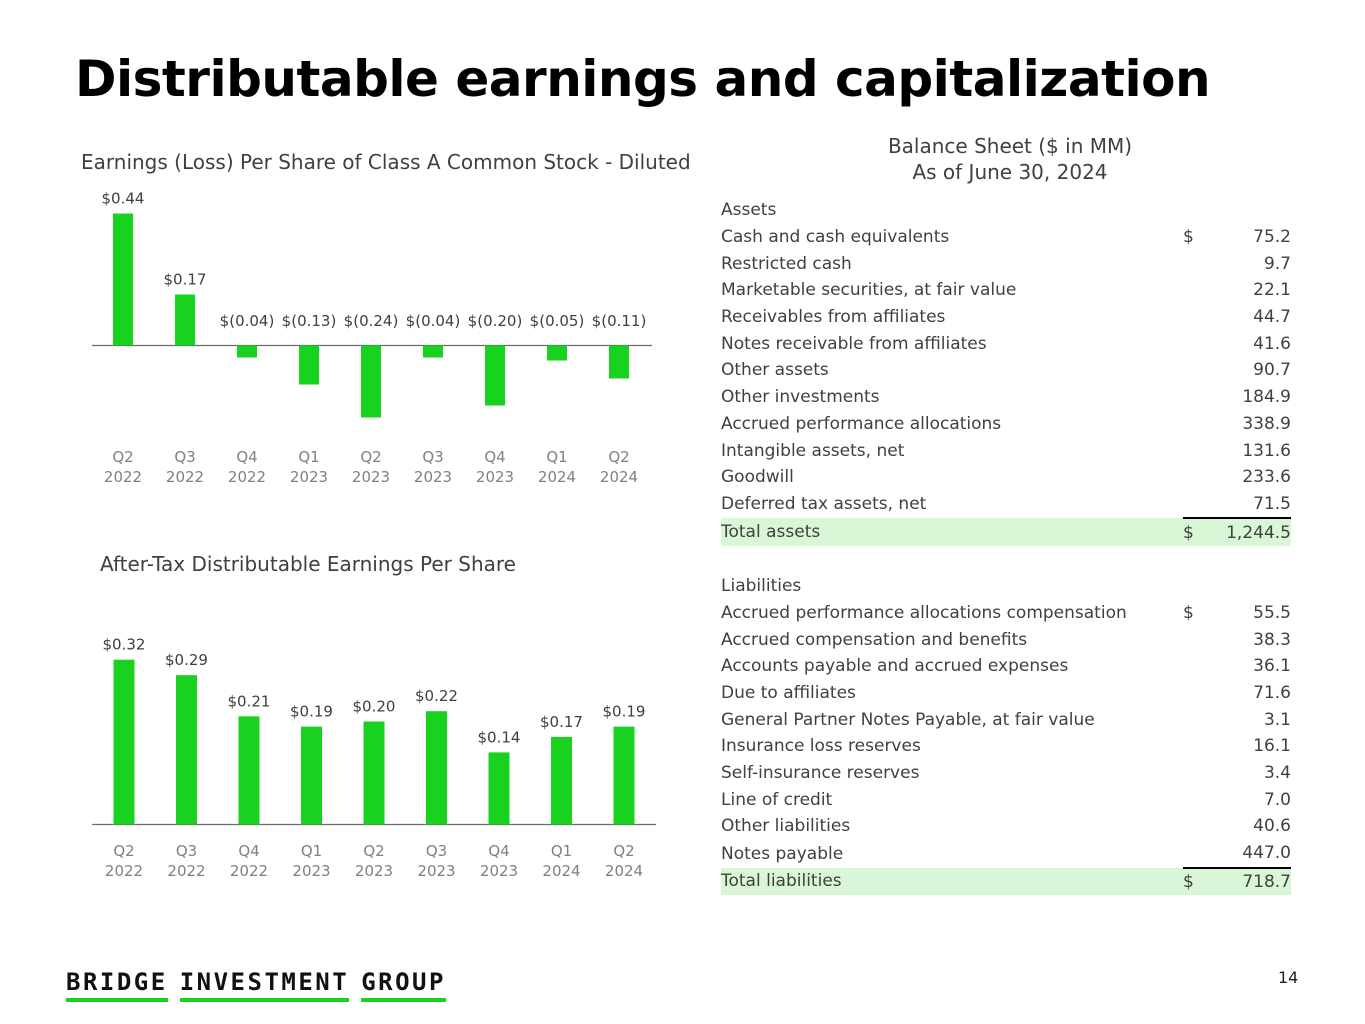 The width and height of the screenshot is (1365, 1024). What do you see at coordinates (1006, 773) in the screenshot?
I see `line-item-row: Self-insurance reserves 3.4` at bounding box center [1006, 773].